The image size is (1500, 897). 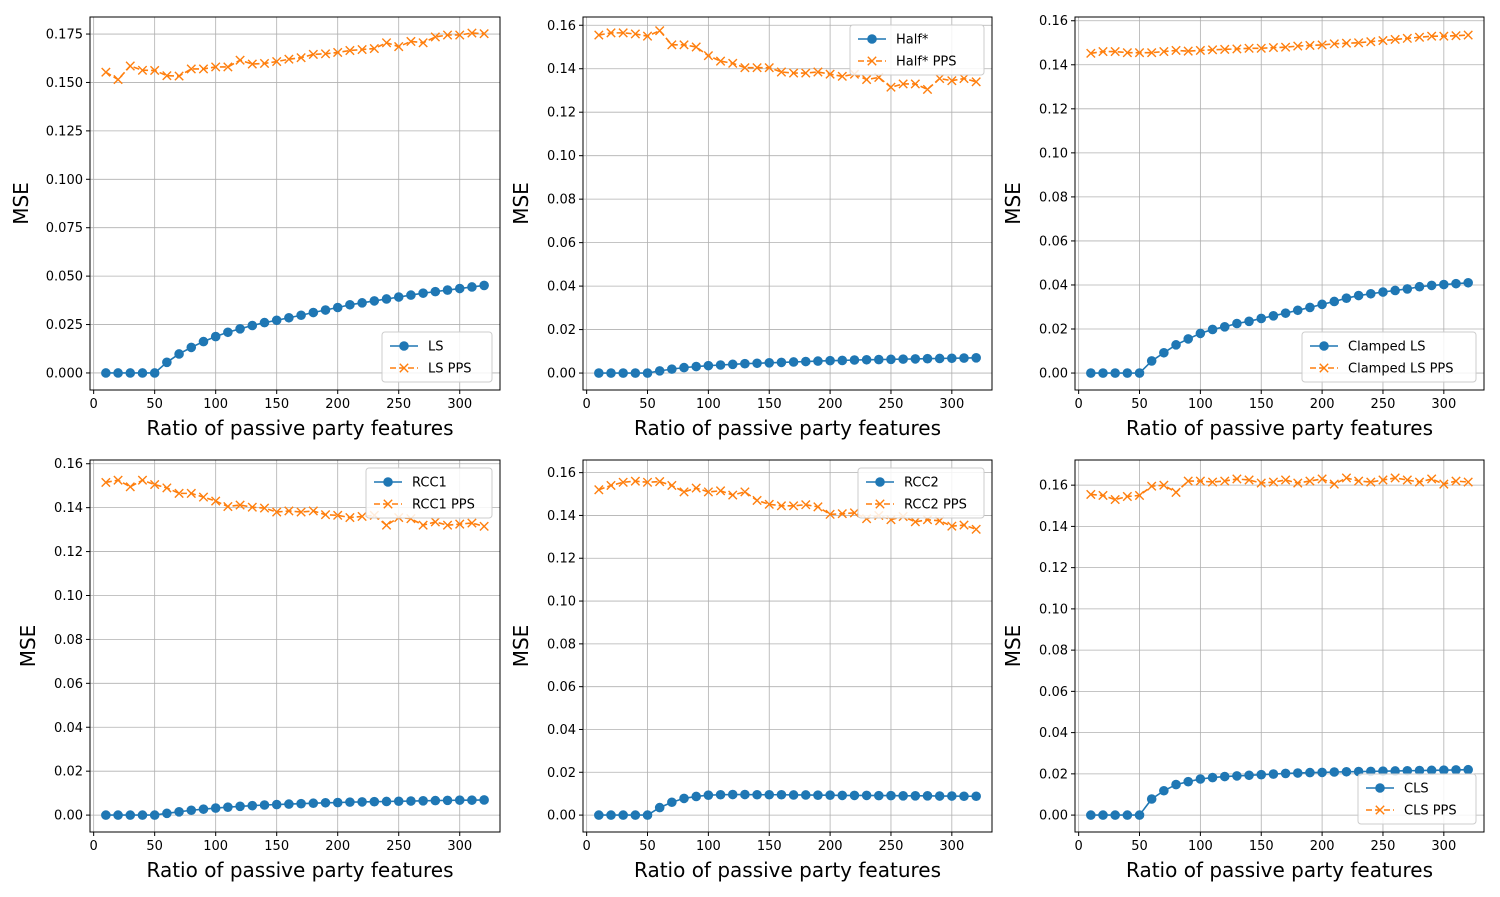 I want to click on y-tick-label: 0.08, so click(x=561, y=644).